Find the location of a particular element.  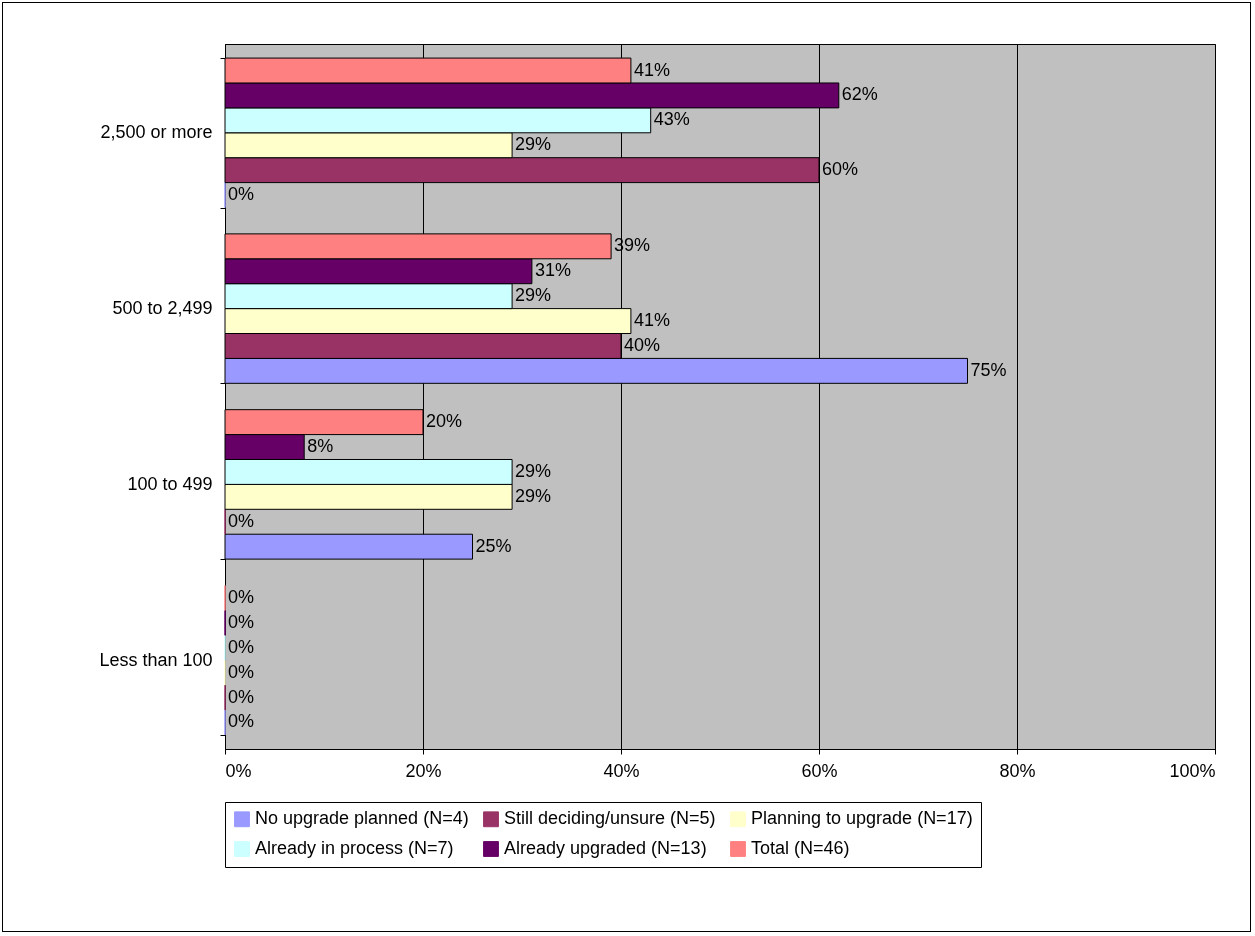

legend-label: Planning to upgrade (N=17) is located at coordinates (862, 818).